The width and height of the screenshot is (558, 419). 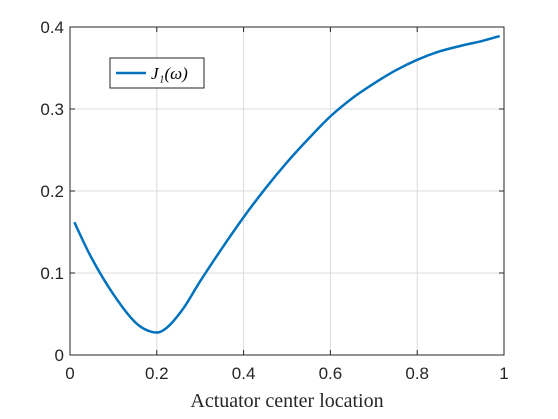 What do you see at coordinates (52, 191) in the screenshot?
I see `y-tick-label: 0.2` at bounding box center [52, 191].